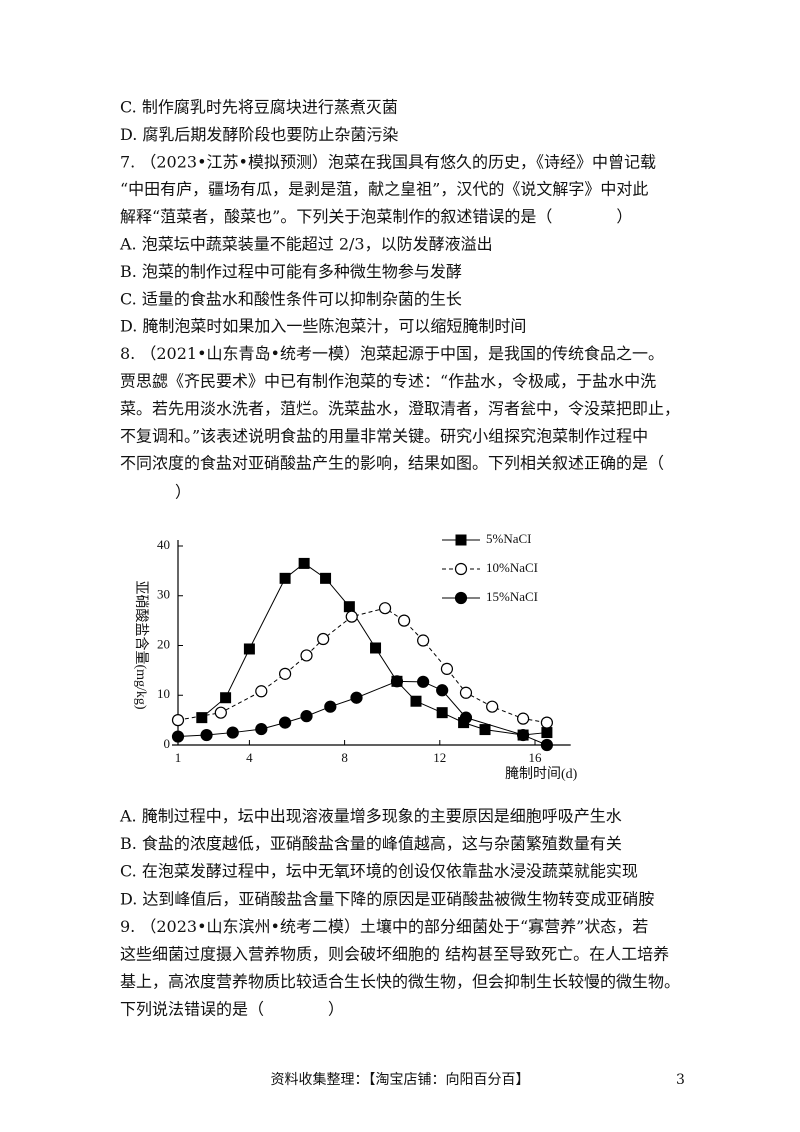 The width and height of the screenshot is (800, 1132). What do you see at coordinates (249, 757) in the screenshot?
I see `x-tick-label: 4` at bounding box center [249, 757].